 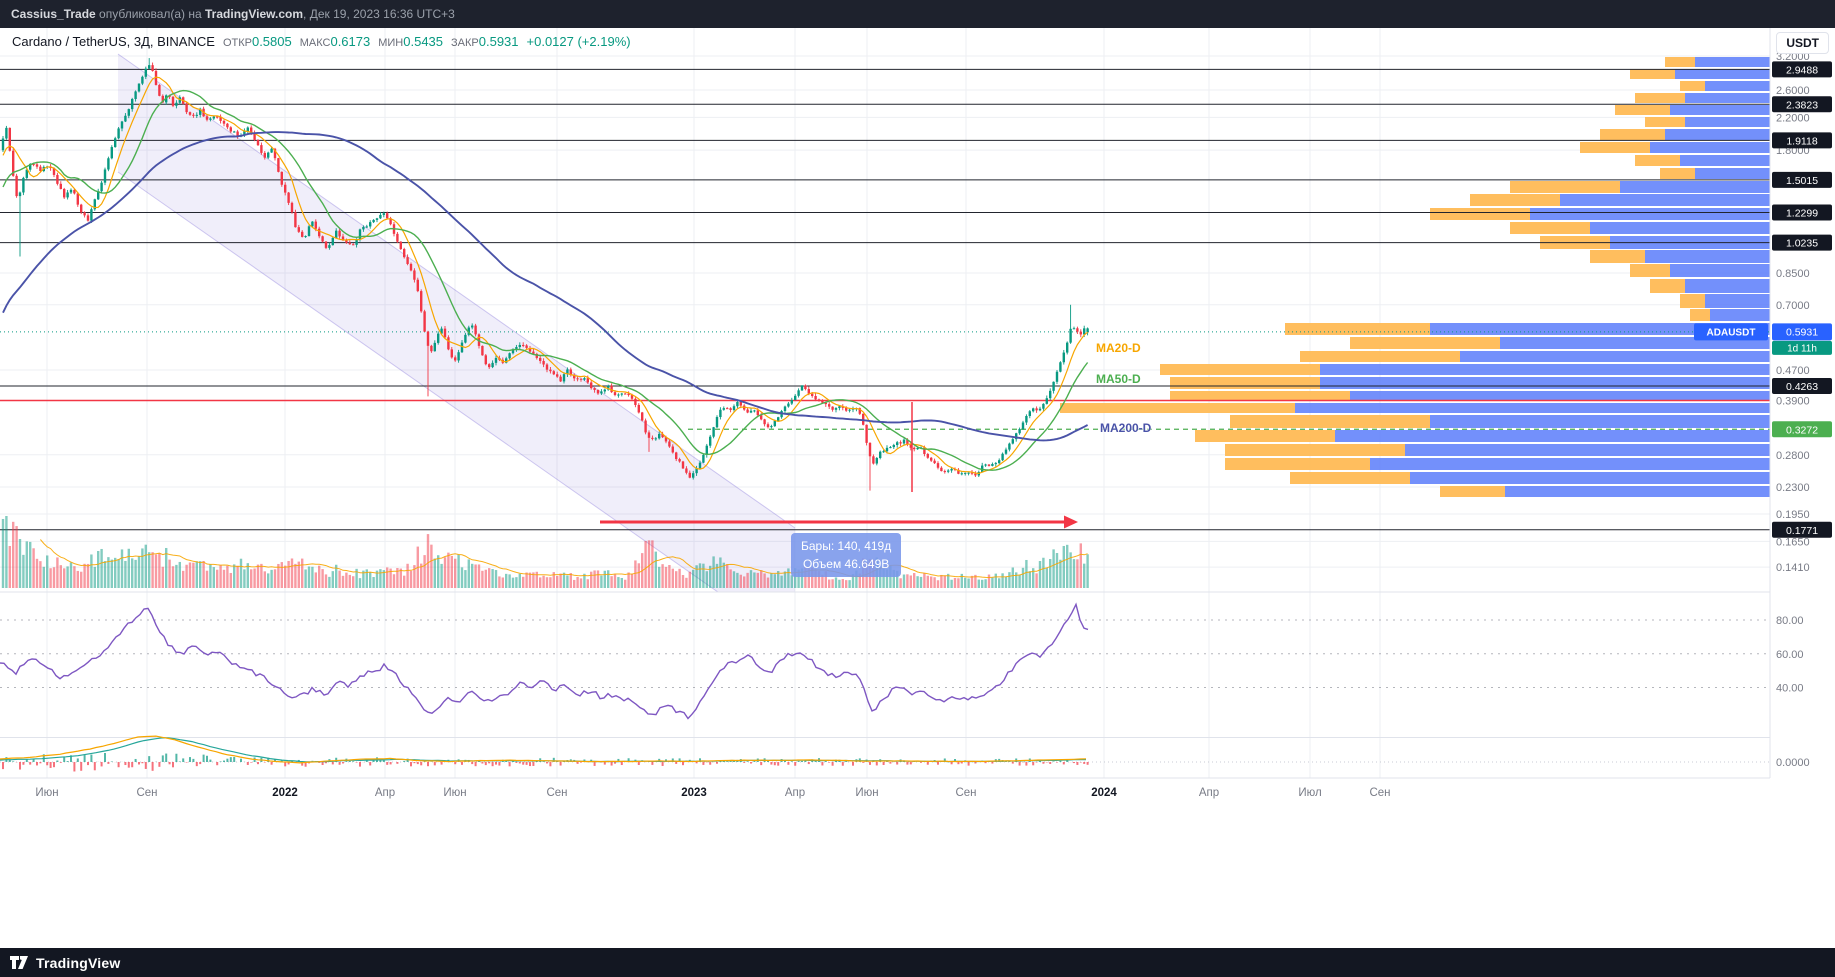 What do you see at coordinates (1802, 430) in the screenshot?
I see `svg-text: 0.3272` at bounding box center [1802, 430].